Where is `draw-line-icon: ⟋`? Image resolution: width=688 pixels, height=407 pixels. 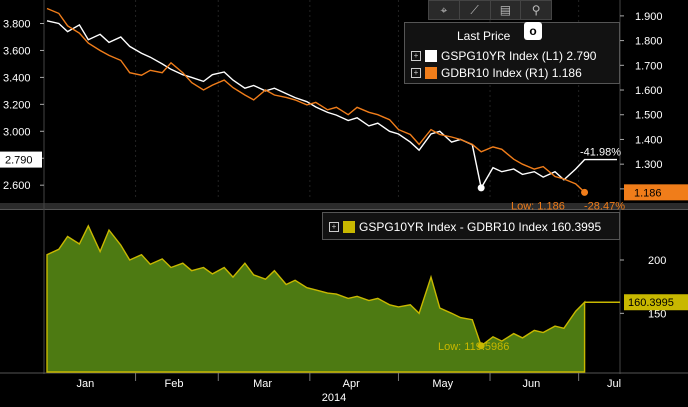
draw-line-icon: ⟋ is located at coordinates (475, 10).